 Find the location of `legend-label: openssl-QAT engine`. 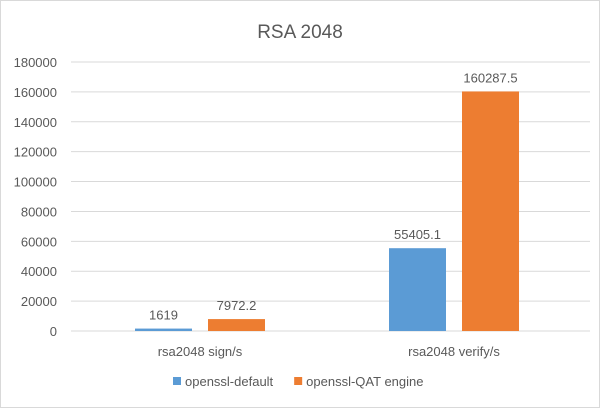

legend-label: openssl-QAT engine is located at coordinates (364, 381).